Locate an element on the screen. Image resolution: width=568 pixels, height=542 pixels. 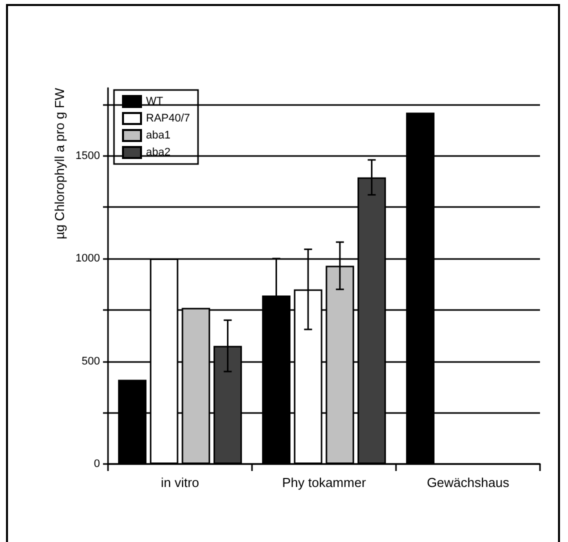
x-tick-label: Phy tokammer is located at coordinates (324, 482).